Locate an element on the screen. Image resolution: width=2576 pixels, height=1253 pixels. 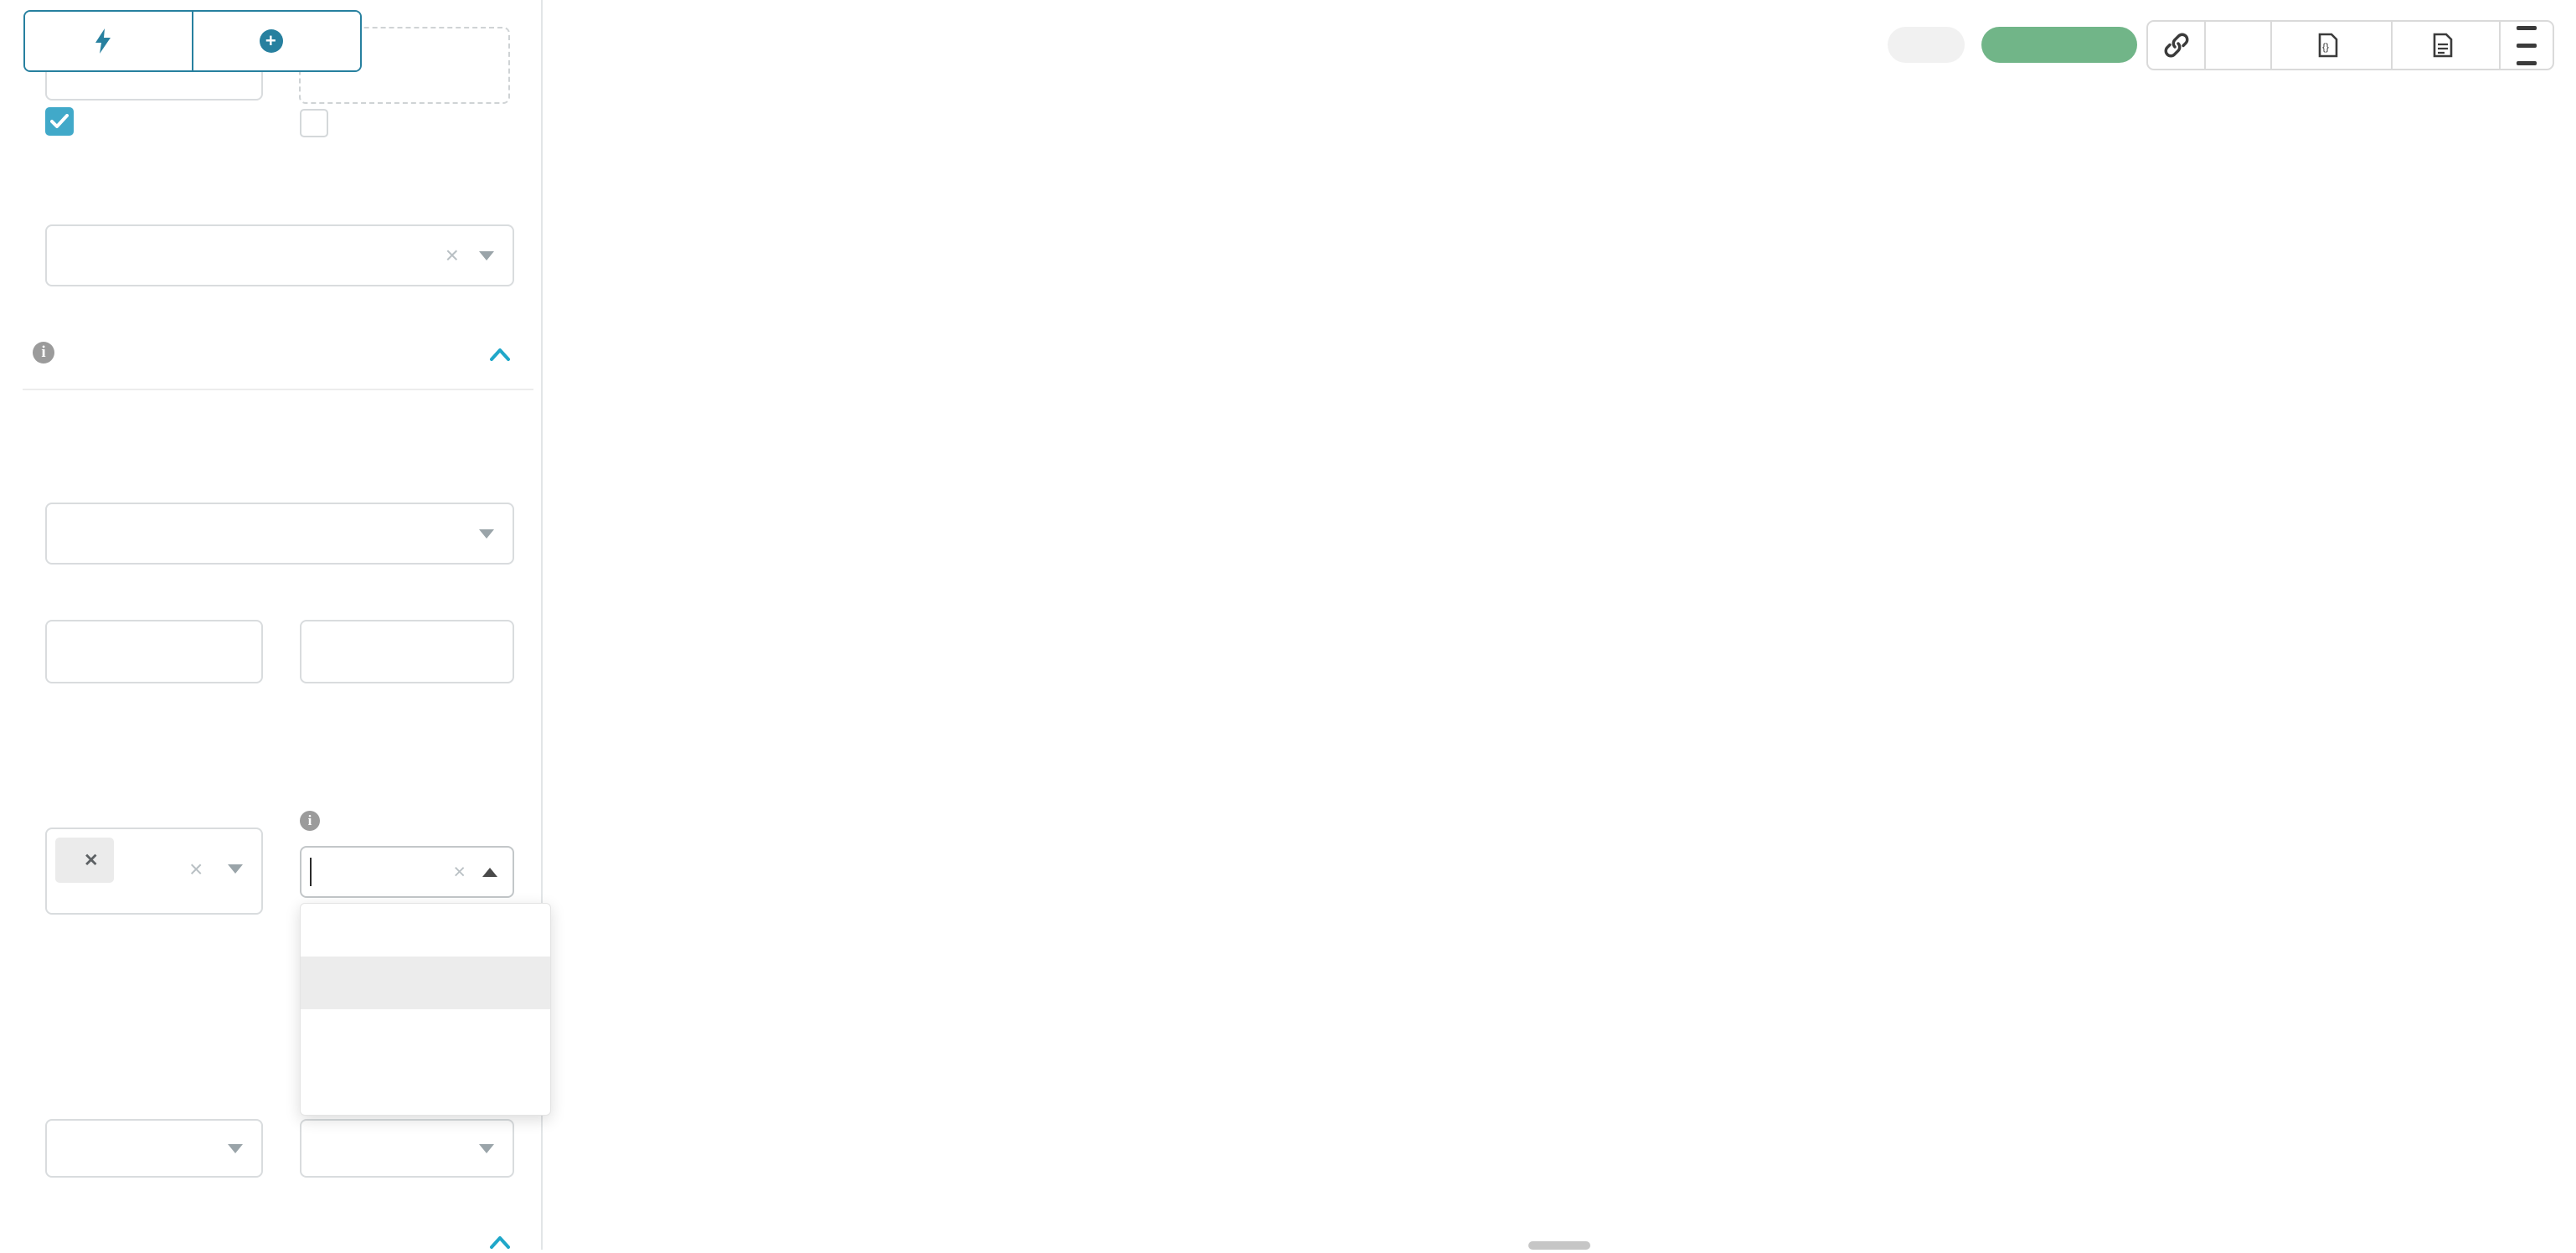
run-button is located at coordinates (108, 41).